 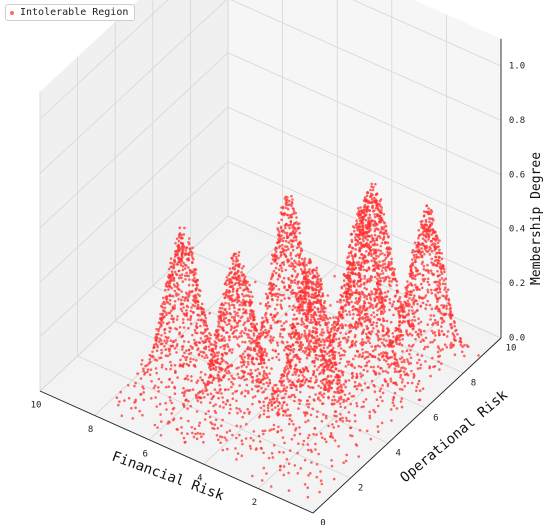 I want to click on side-grid-z, so click(x=133, y=87).